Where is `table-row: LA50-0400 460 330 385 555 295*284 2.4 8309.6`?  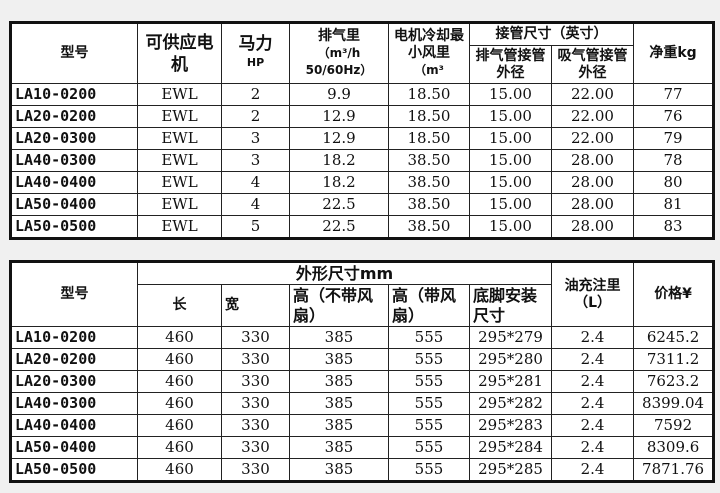 table-row: LA50-0400 460 330 385 555 295*284 2.4 8309.6 is located at coordinates (362, 447).